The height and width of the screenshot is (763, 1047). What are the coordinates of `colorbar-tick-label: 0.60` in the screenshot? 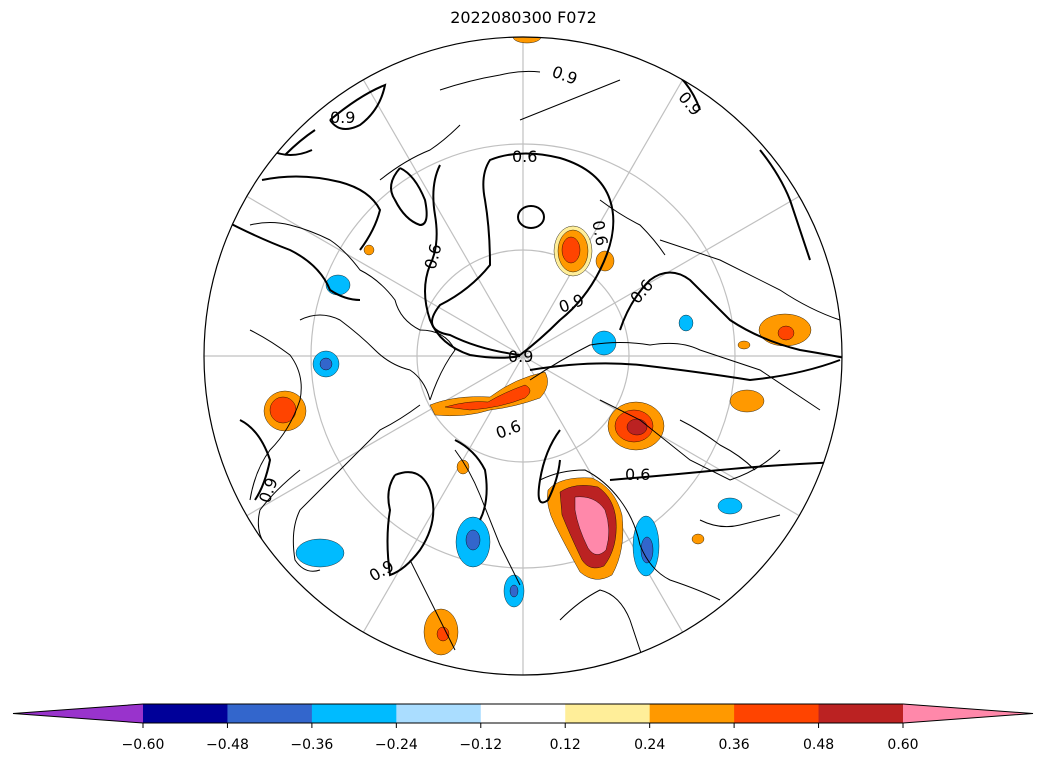 It's located at (902, 745).